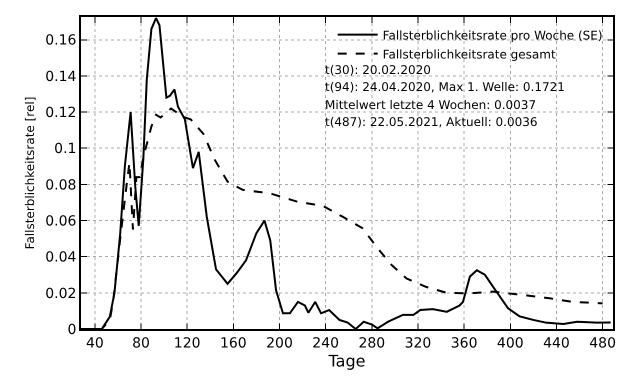 This screenshot has width=640, height=384. I want to click on x-tick-label: 160, so click(233, 344).